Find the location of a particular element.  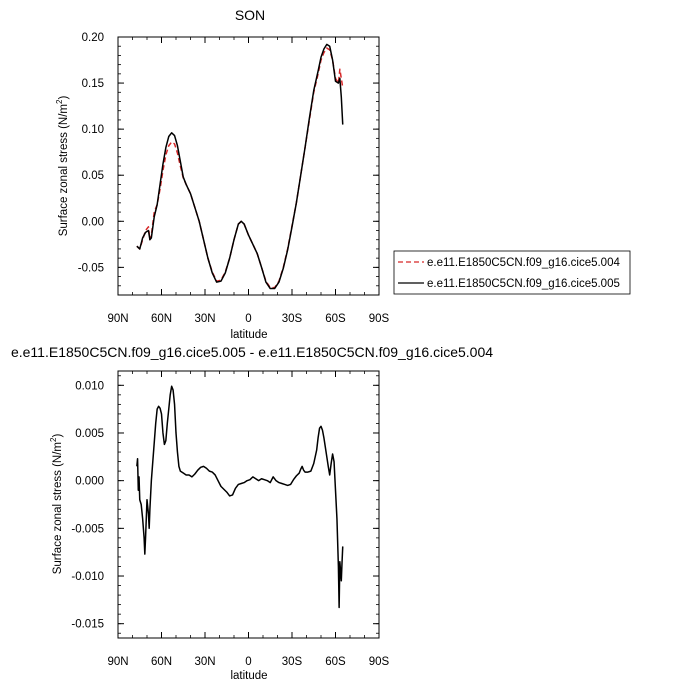

top-chart-y-tick-label: 0.00 is located at coordinates (93, 222).